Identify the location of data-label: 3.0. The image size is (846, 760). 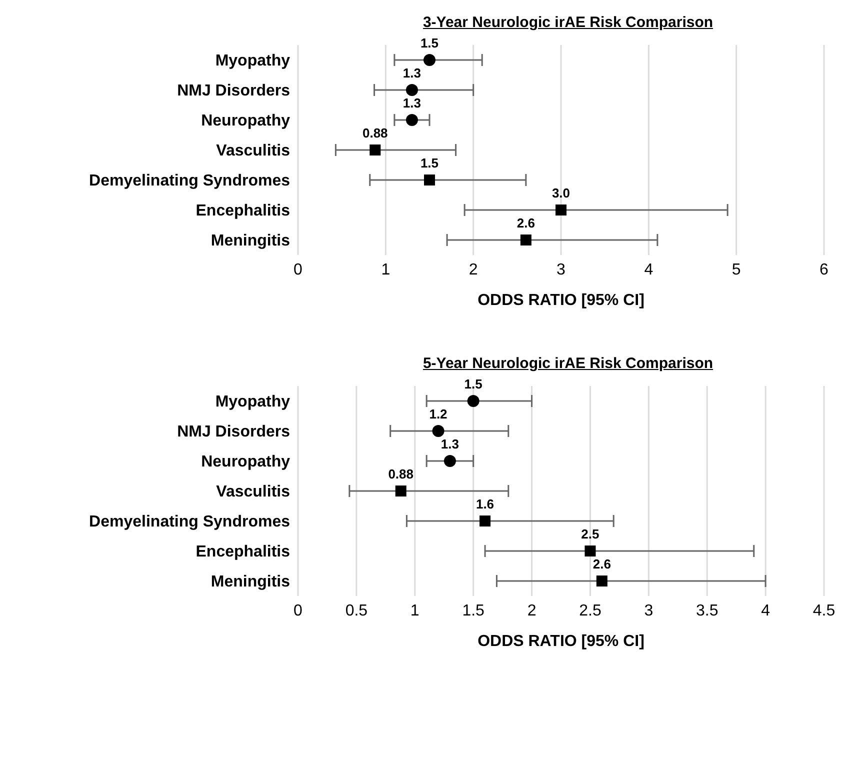
(561, 192).